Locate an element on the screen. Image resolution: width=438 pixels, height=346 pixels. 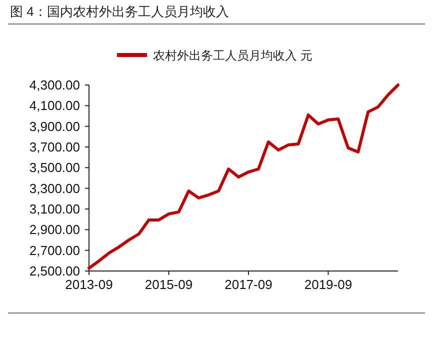
y-tick-label: 3,700.00 is located at coordinates (54, 147).